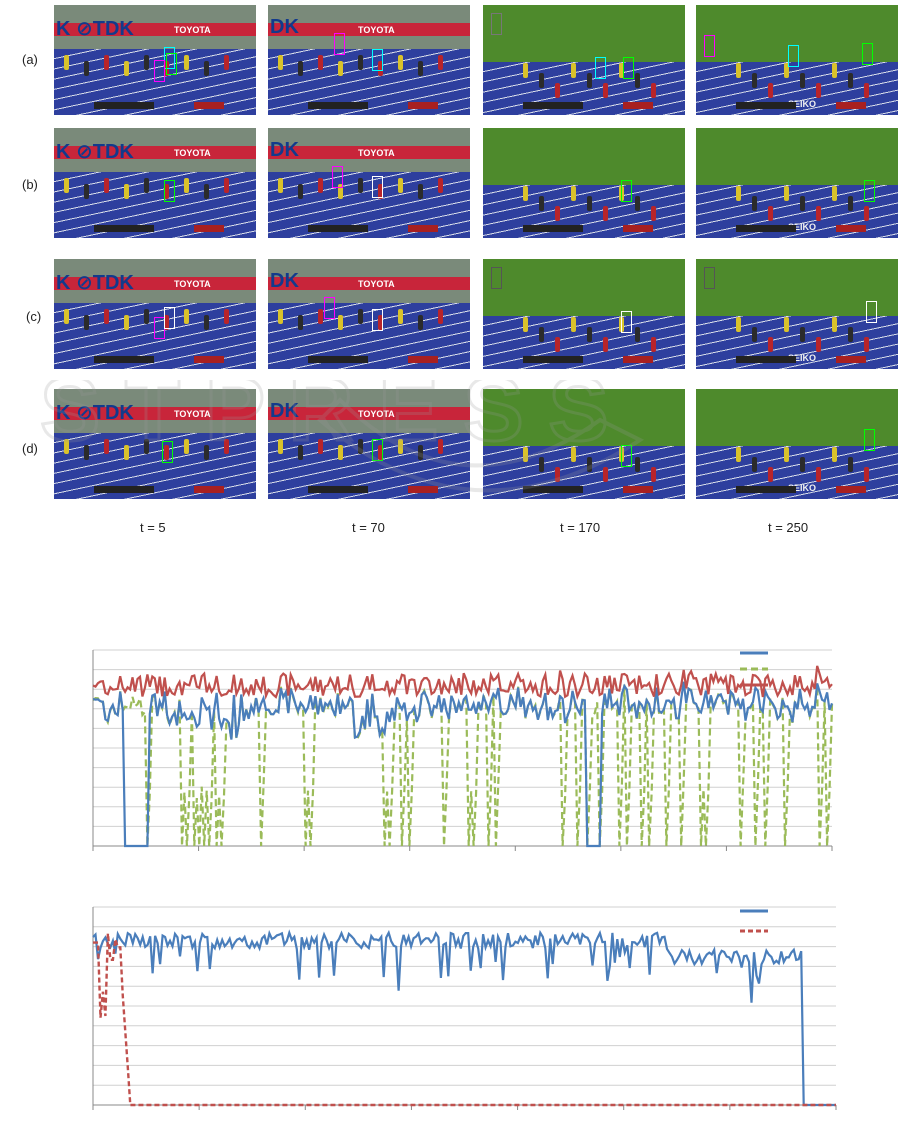 This screenshot has width=915, height=1146. What do you see at coordinates (369, 314) in the screenshot?
I see `video-frame: DK TOYOTA` at bounding box center [369, 314].